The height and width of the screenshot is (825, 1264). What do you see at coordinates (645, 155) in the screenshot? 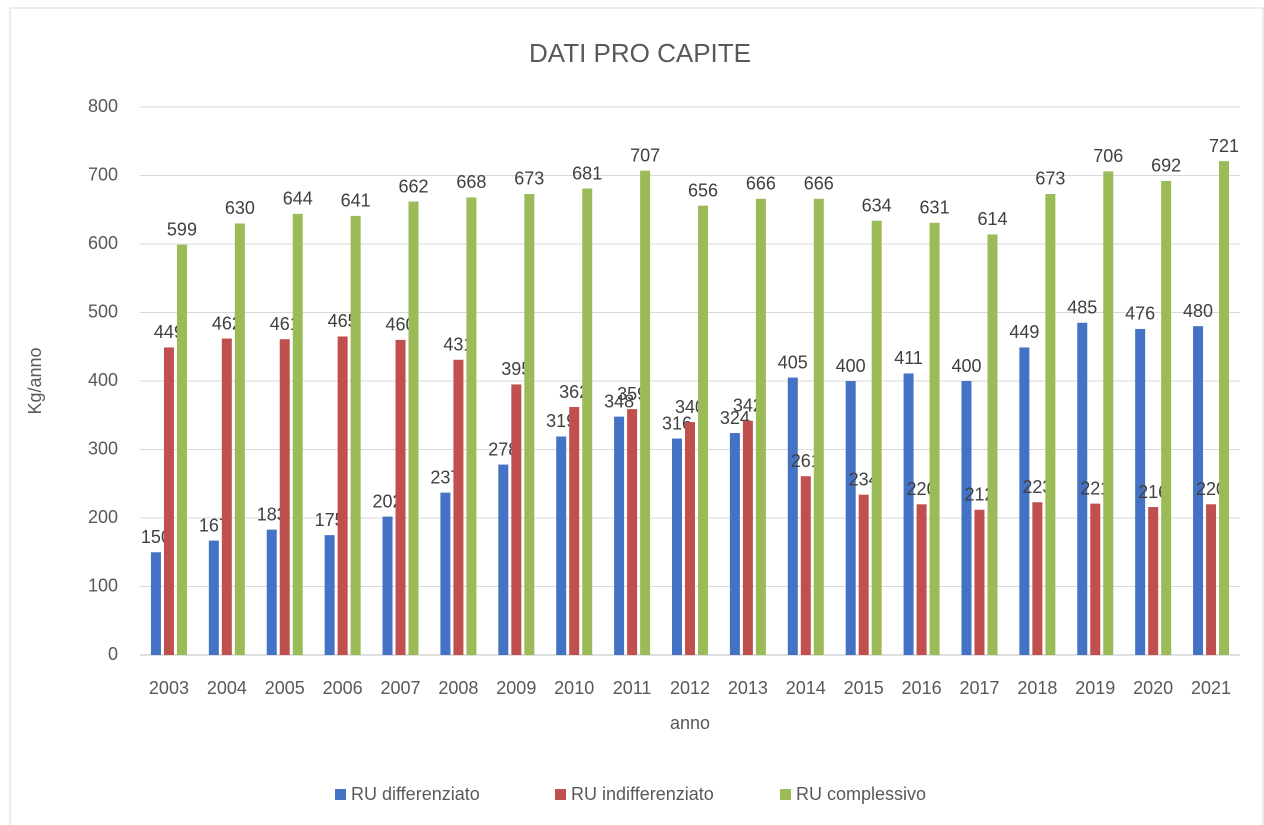
I see `data-label: 707` at bounding box center [645, 155].